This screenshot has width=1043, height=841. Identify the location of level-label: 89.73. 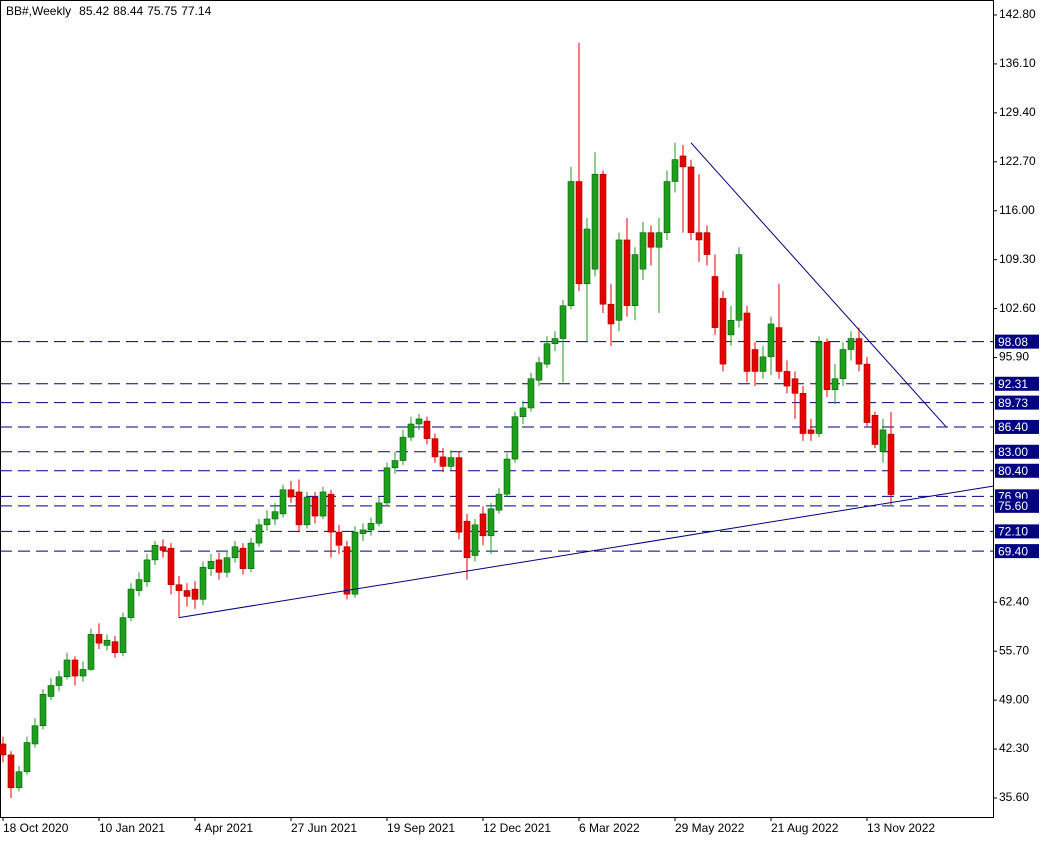
(1013, 403).